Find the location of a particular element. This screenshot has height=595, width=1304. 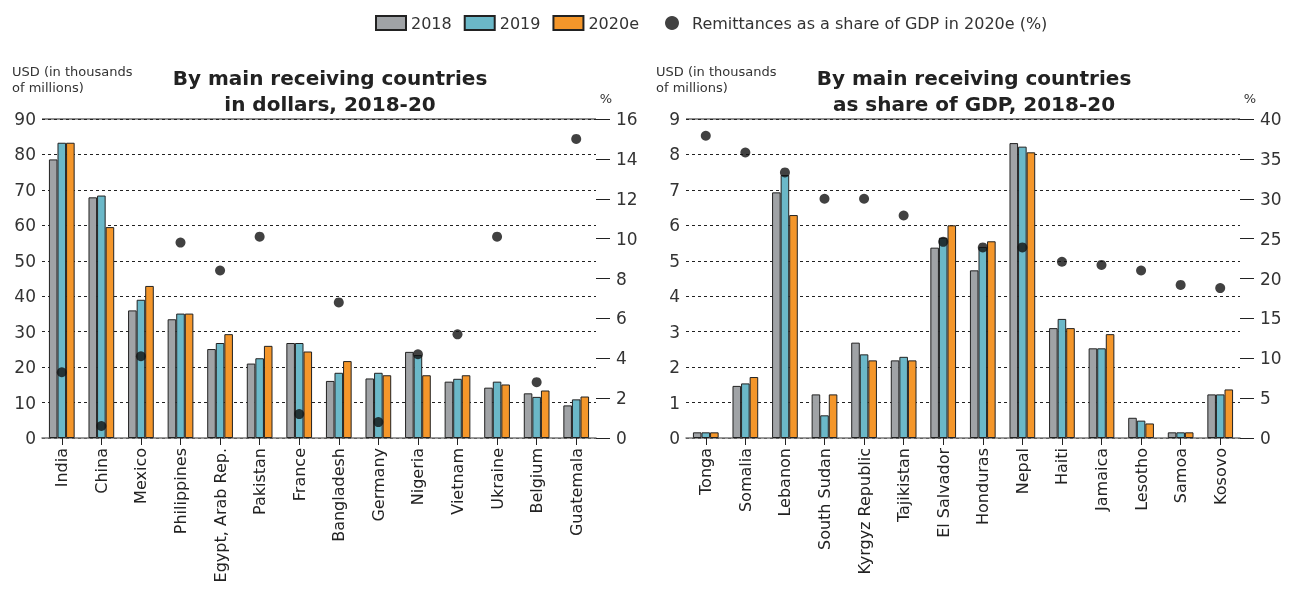

y-tick-label: 0 is located at coordinates (674, 438).